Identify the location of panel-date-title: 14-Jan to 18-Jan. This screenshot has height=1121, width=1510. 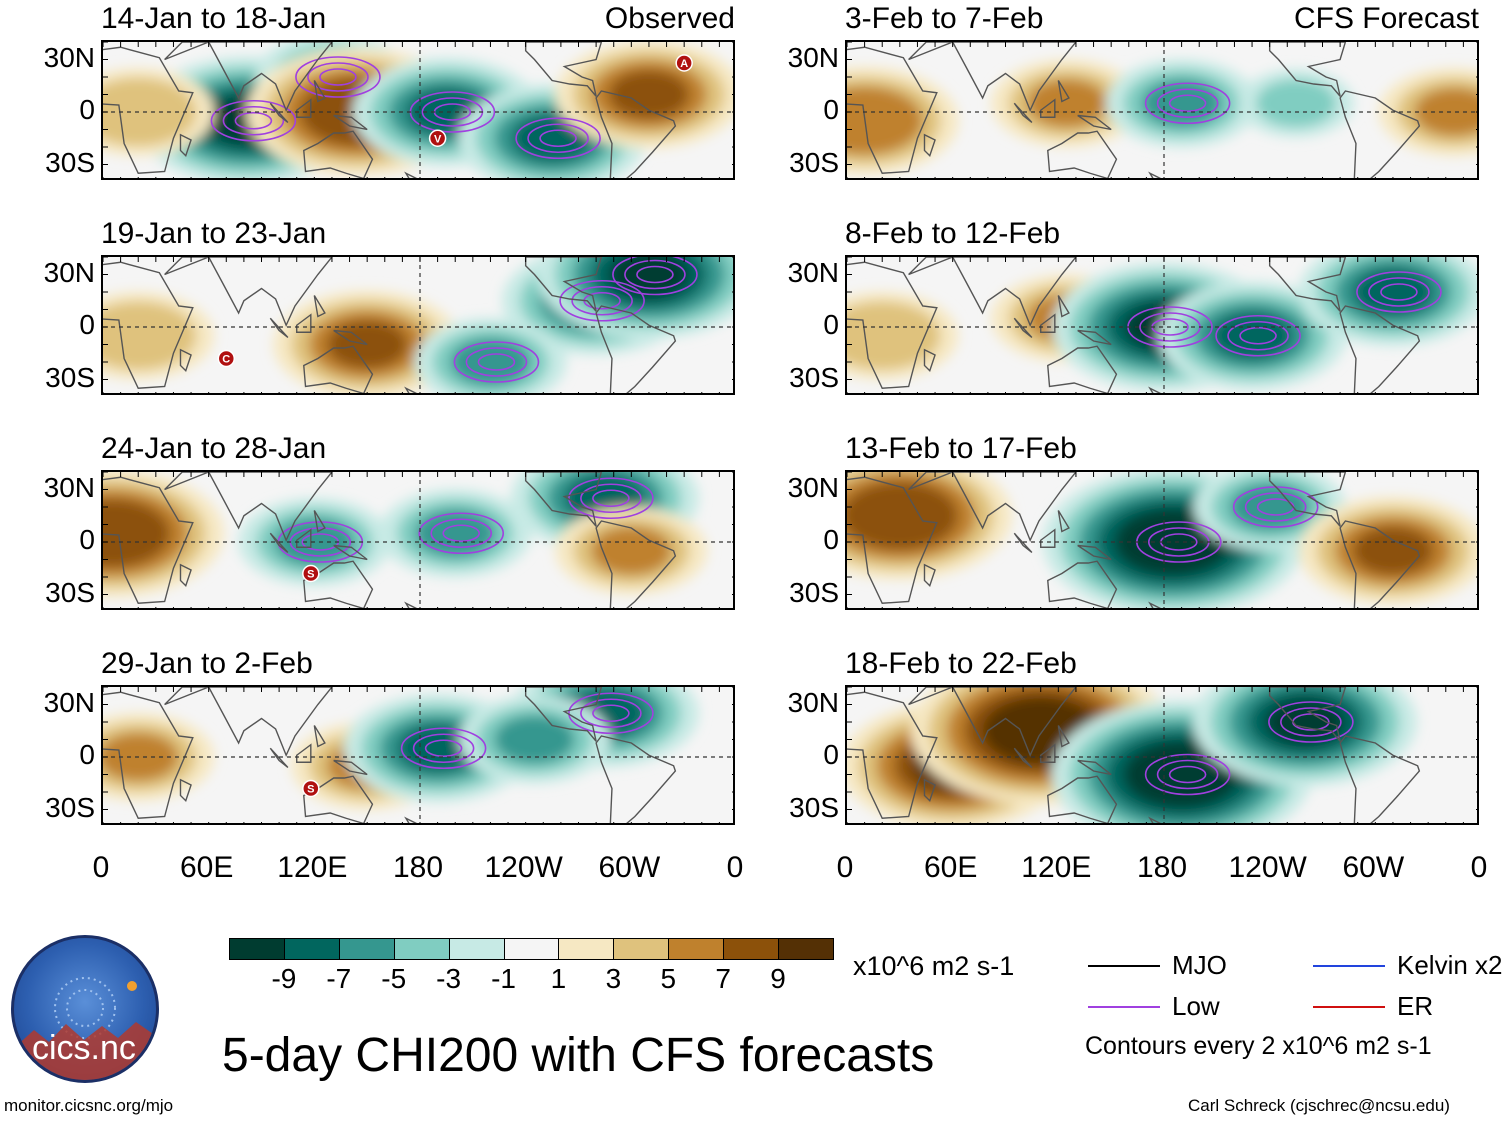
(214, 18).